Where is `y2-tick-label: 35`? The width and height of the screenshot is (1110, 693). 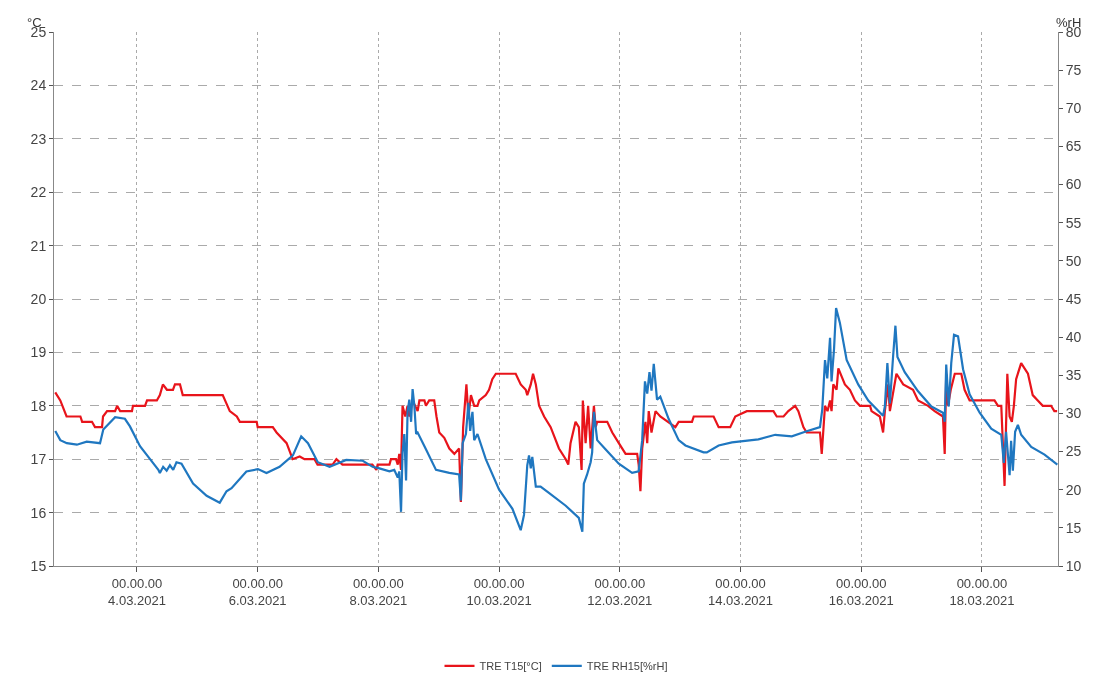 y2-tick-label: 35 is located at coordinates (1073, 375).